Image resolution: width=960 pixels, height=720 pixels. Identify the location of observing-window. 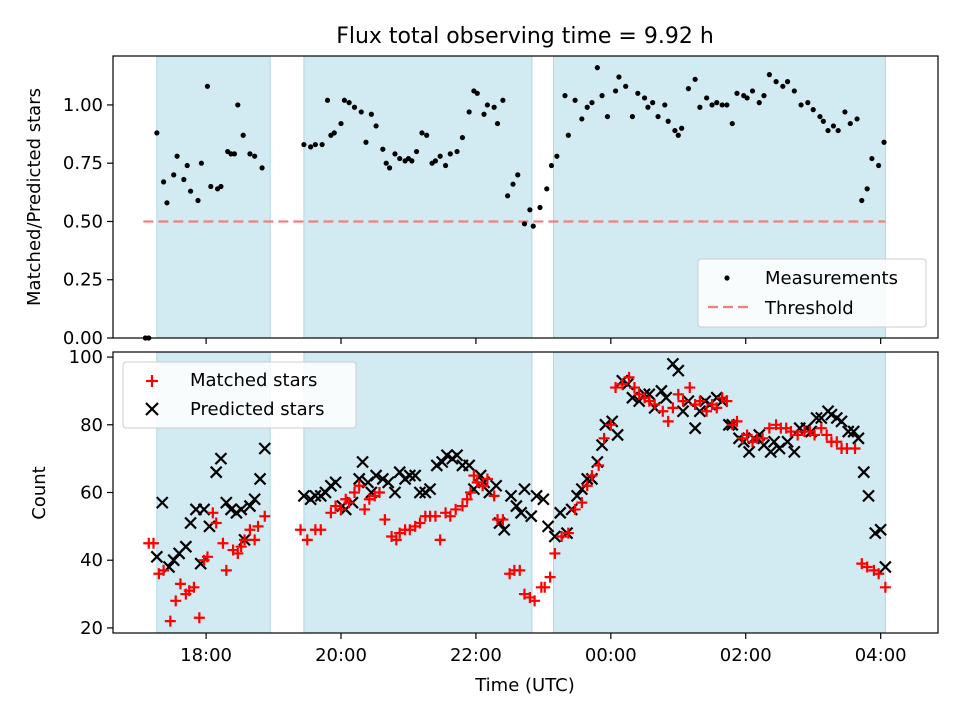
(418, 197).